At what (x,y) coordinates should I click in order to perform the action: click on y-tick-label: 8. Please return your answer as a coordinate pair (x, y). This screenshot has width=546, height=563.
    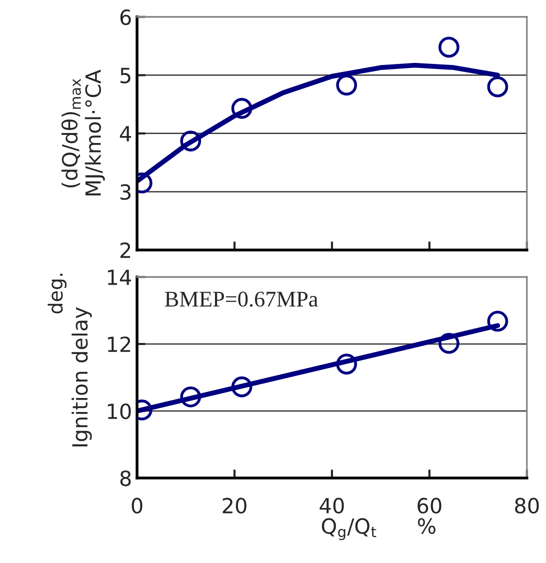
    Looking at the image, I should click on (125, 478).